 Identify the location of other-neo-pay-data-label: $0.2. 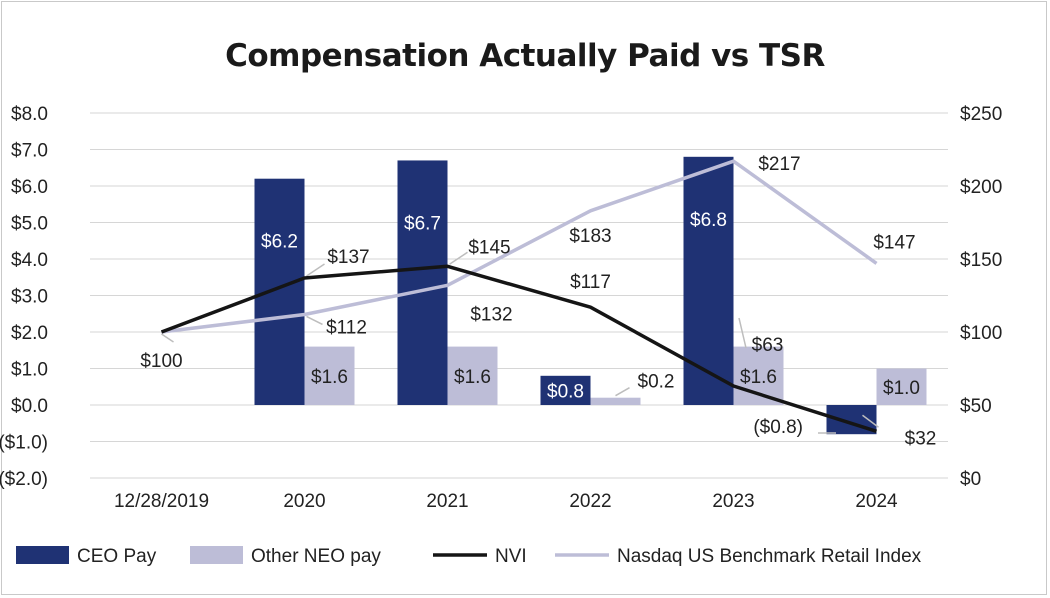
(656, 382).